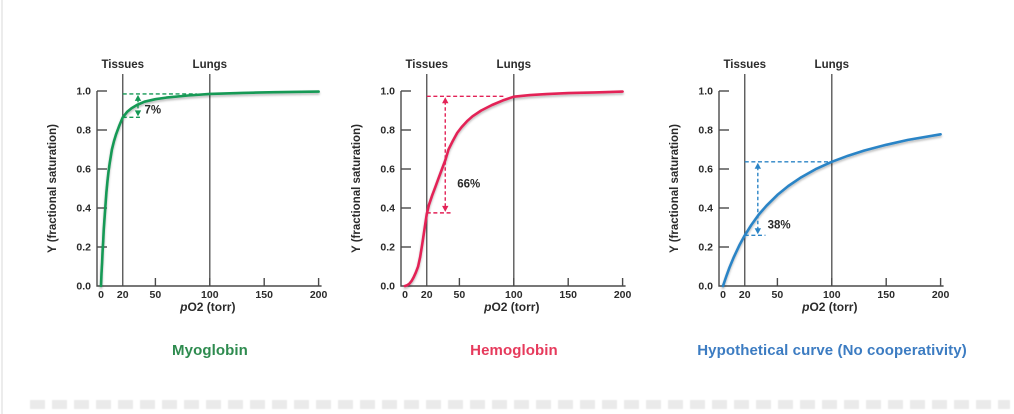  Describe the element at coordinates (514, 350) in the screenshot. I see `hemoglobin-caption: Hemoglobin` at that location.